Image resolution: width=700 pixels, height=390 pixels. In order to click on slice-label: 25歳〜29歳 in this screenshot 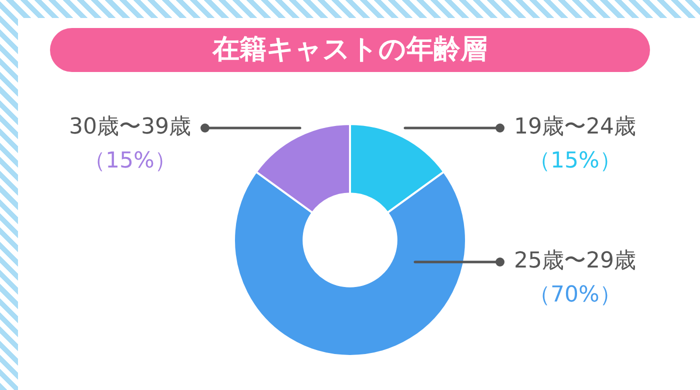, I will do `click(575, 261)`.